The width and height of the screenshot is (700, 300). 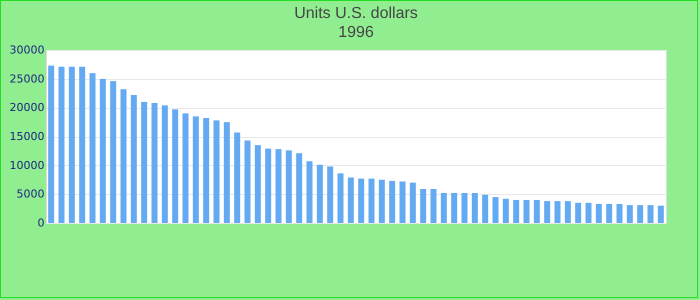 What do you see at coordinates (30, 194) in the screenshot?
I see `y-tick-label: 5000` at bounding box center [30, 194].